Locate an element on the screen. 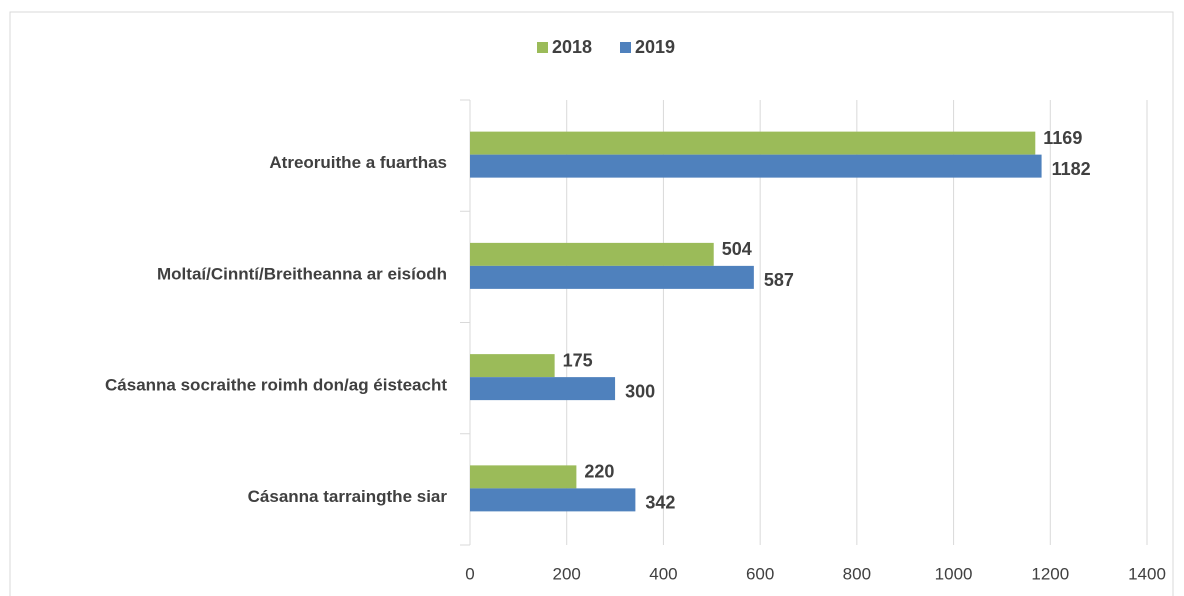 Image resolution: width=1184 pixels, height=596 pixels. data-label: 587 is located at coordinates (779, 280).